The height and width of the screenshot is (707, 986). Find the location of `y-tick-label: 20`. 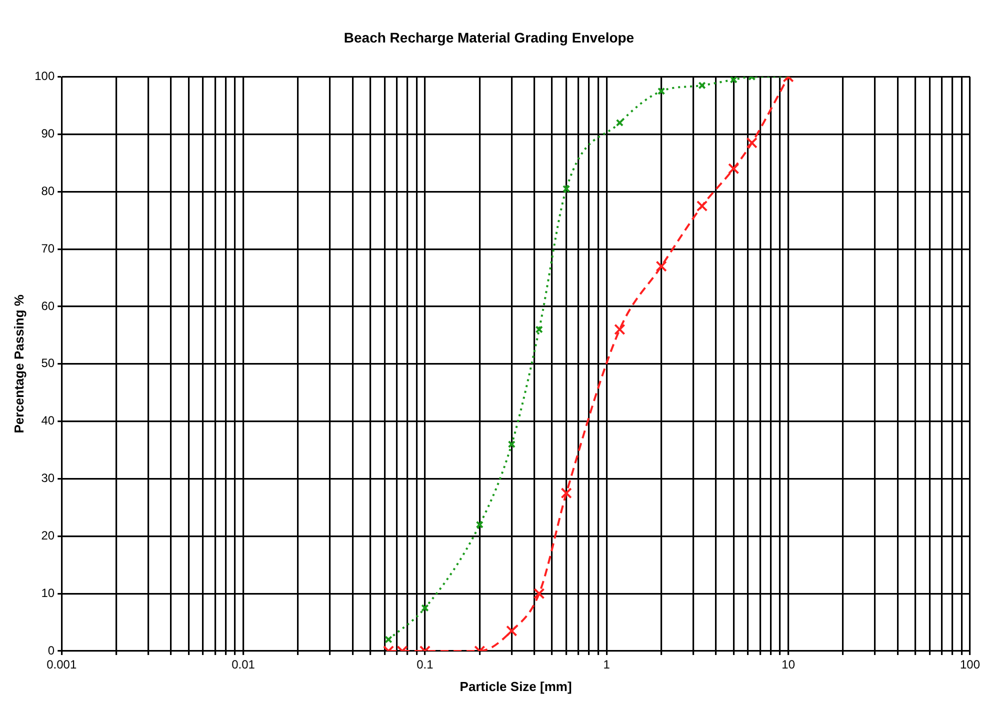

y-tick-label: 20 is located at coordinates (48, 535).